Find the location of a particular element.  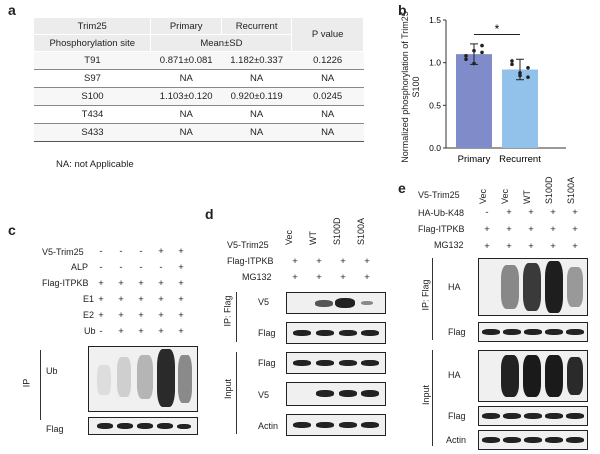

c-side-ip: IP is located at coordinates (26, 383).